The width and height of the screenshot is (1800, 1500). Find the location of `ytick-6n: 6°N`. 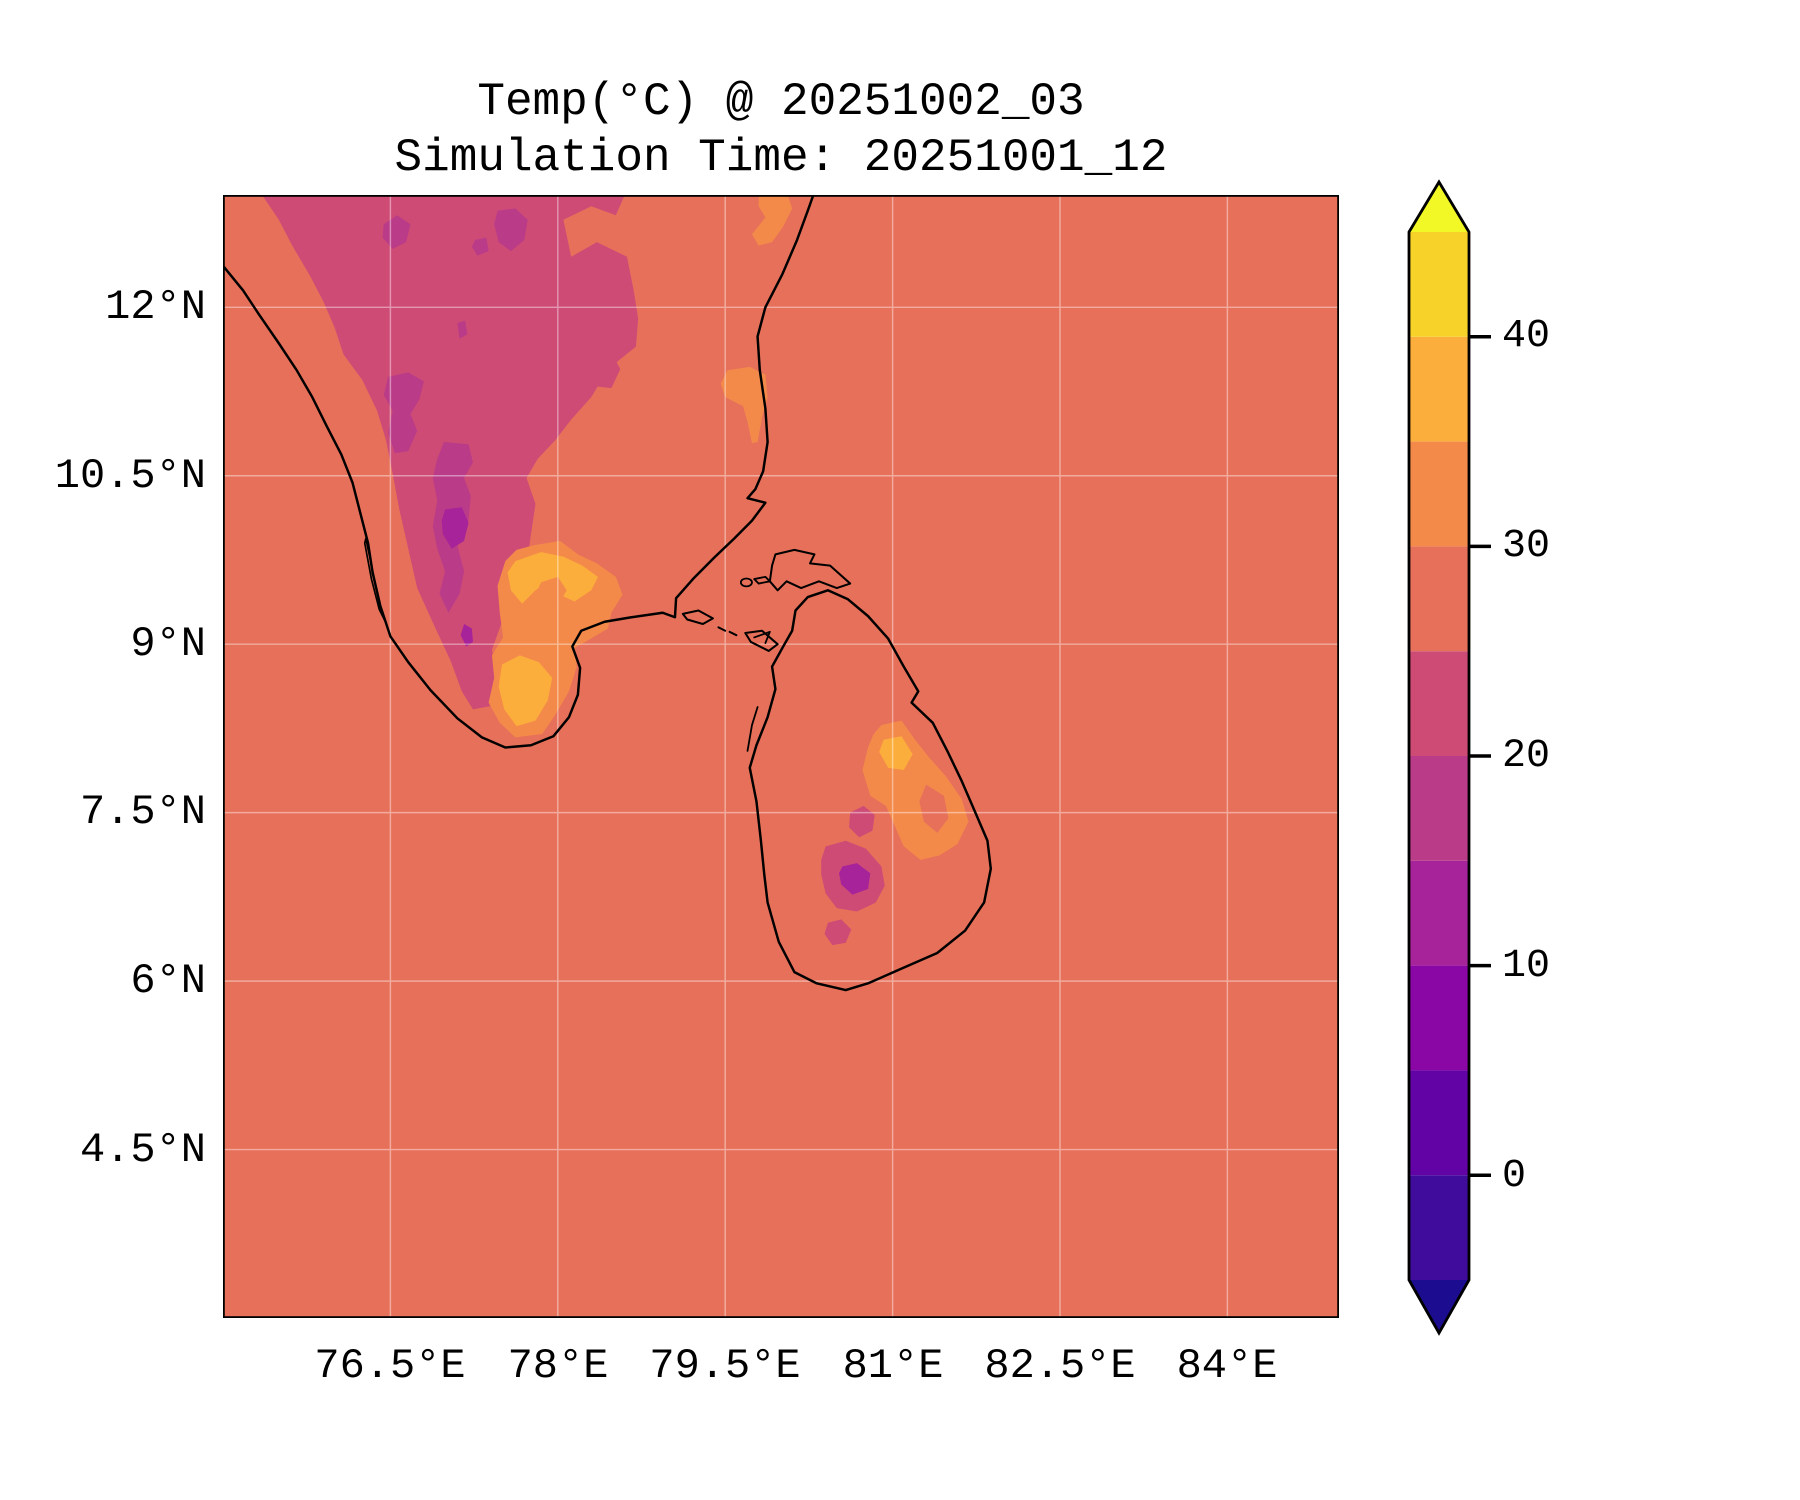

ytick-6n: 6°N is located at coordinates (168, 981).